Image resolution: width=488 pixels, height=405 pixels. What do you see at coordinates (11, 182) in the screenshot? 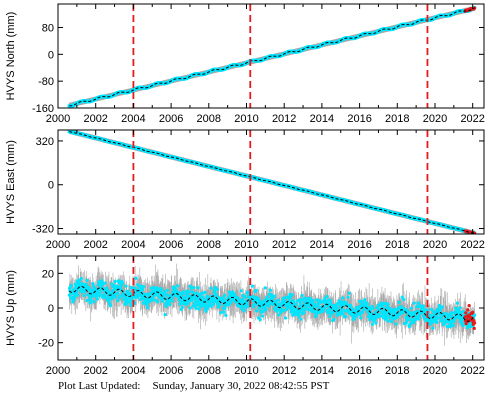
I see `y-axis-label: HVYS East (mm)` at bounding box center [11, 182].